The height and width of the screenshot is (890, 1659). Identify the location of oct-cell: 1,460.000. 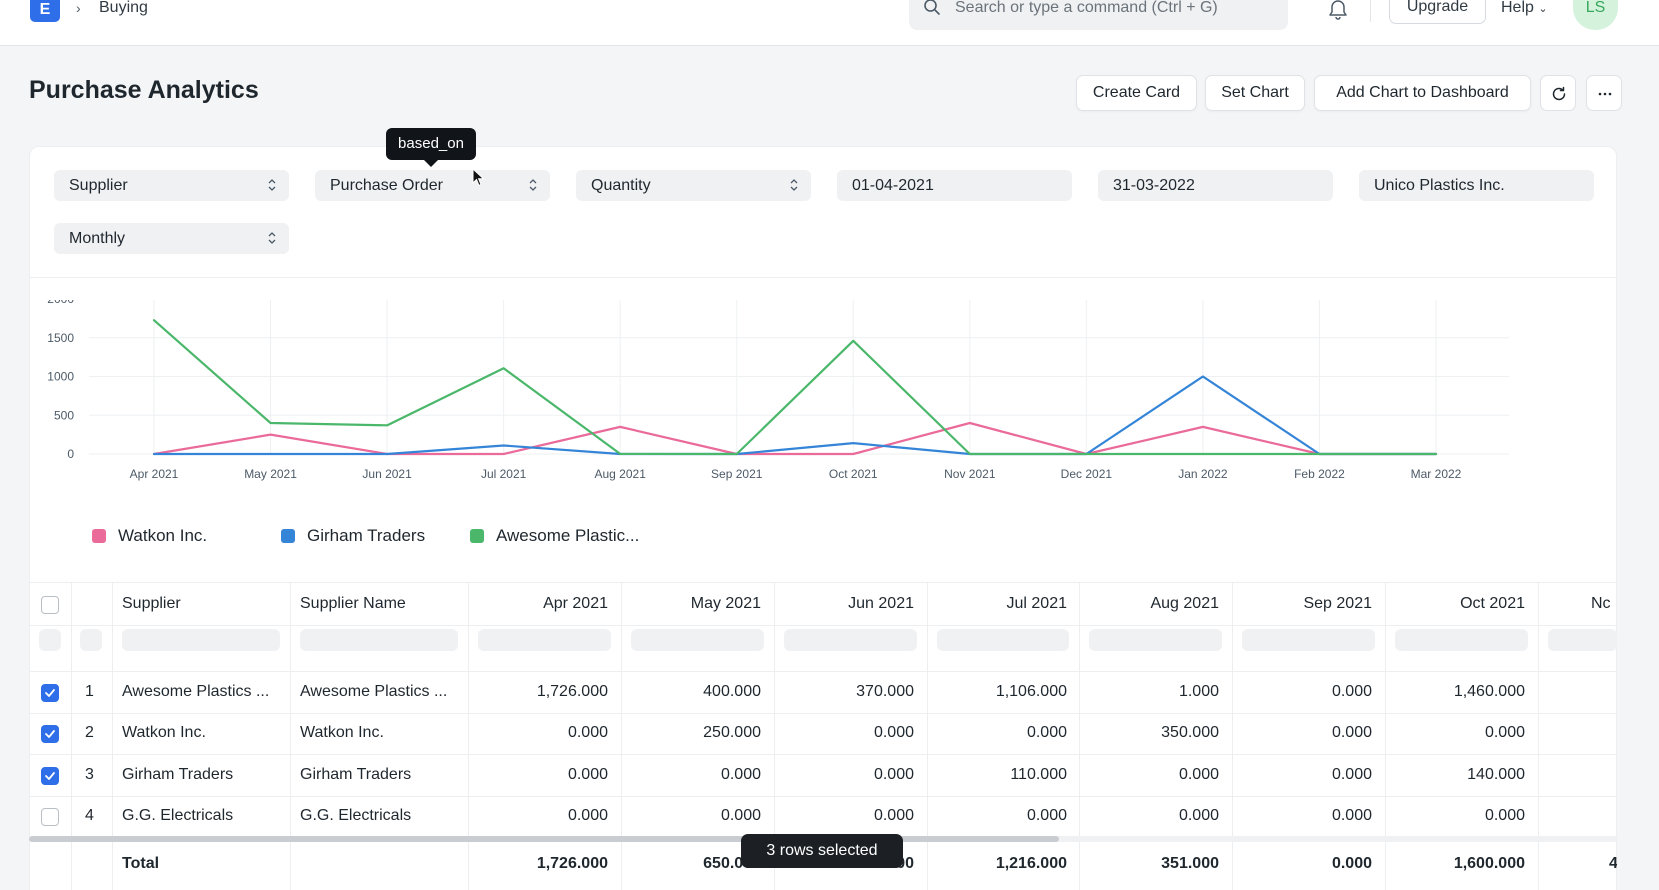
(1489, 691).